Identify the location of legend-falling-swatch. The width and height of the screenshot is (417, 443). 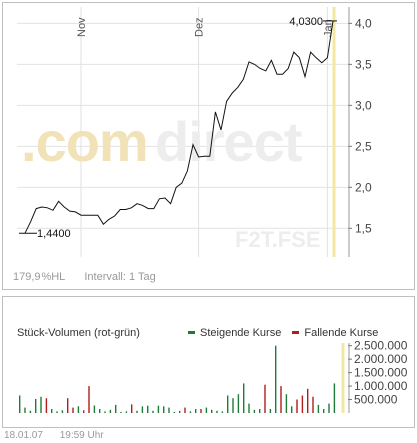
(296, 332).